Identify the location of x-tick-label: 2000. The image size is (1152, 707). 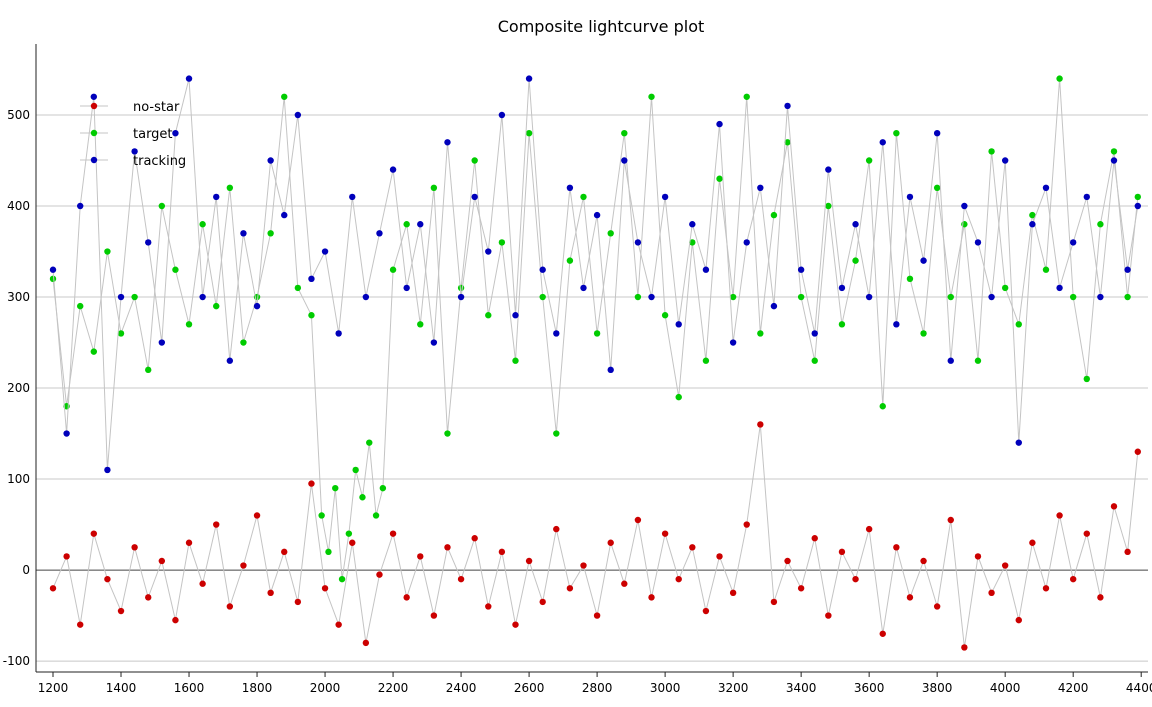
(325, 688).